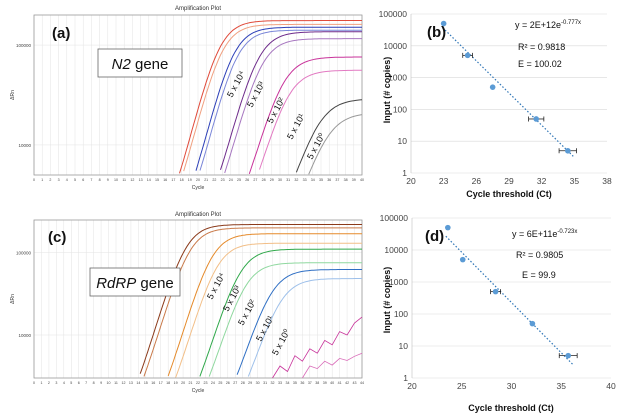 The image size is (624, 419). Describe the element at coordinates (135, 283) in the screenshot. I see `gene-label: RdRP gene` at that location.